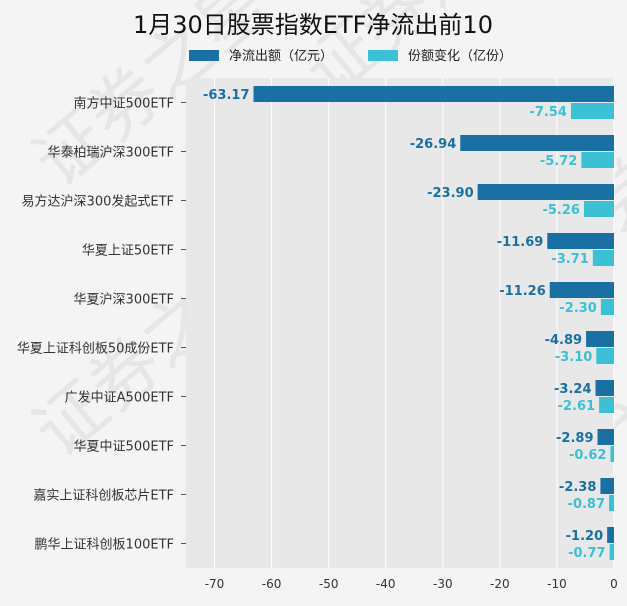 This screenshot has width=627, height=606. I want to click on data-label-net-outflow: -1.20, so click(584, 536).